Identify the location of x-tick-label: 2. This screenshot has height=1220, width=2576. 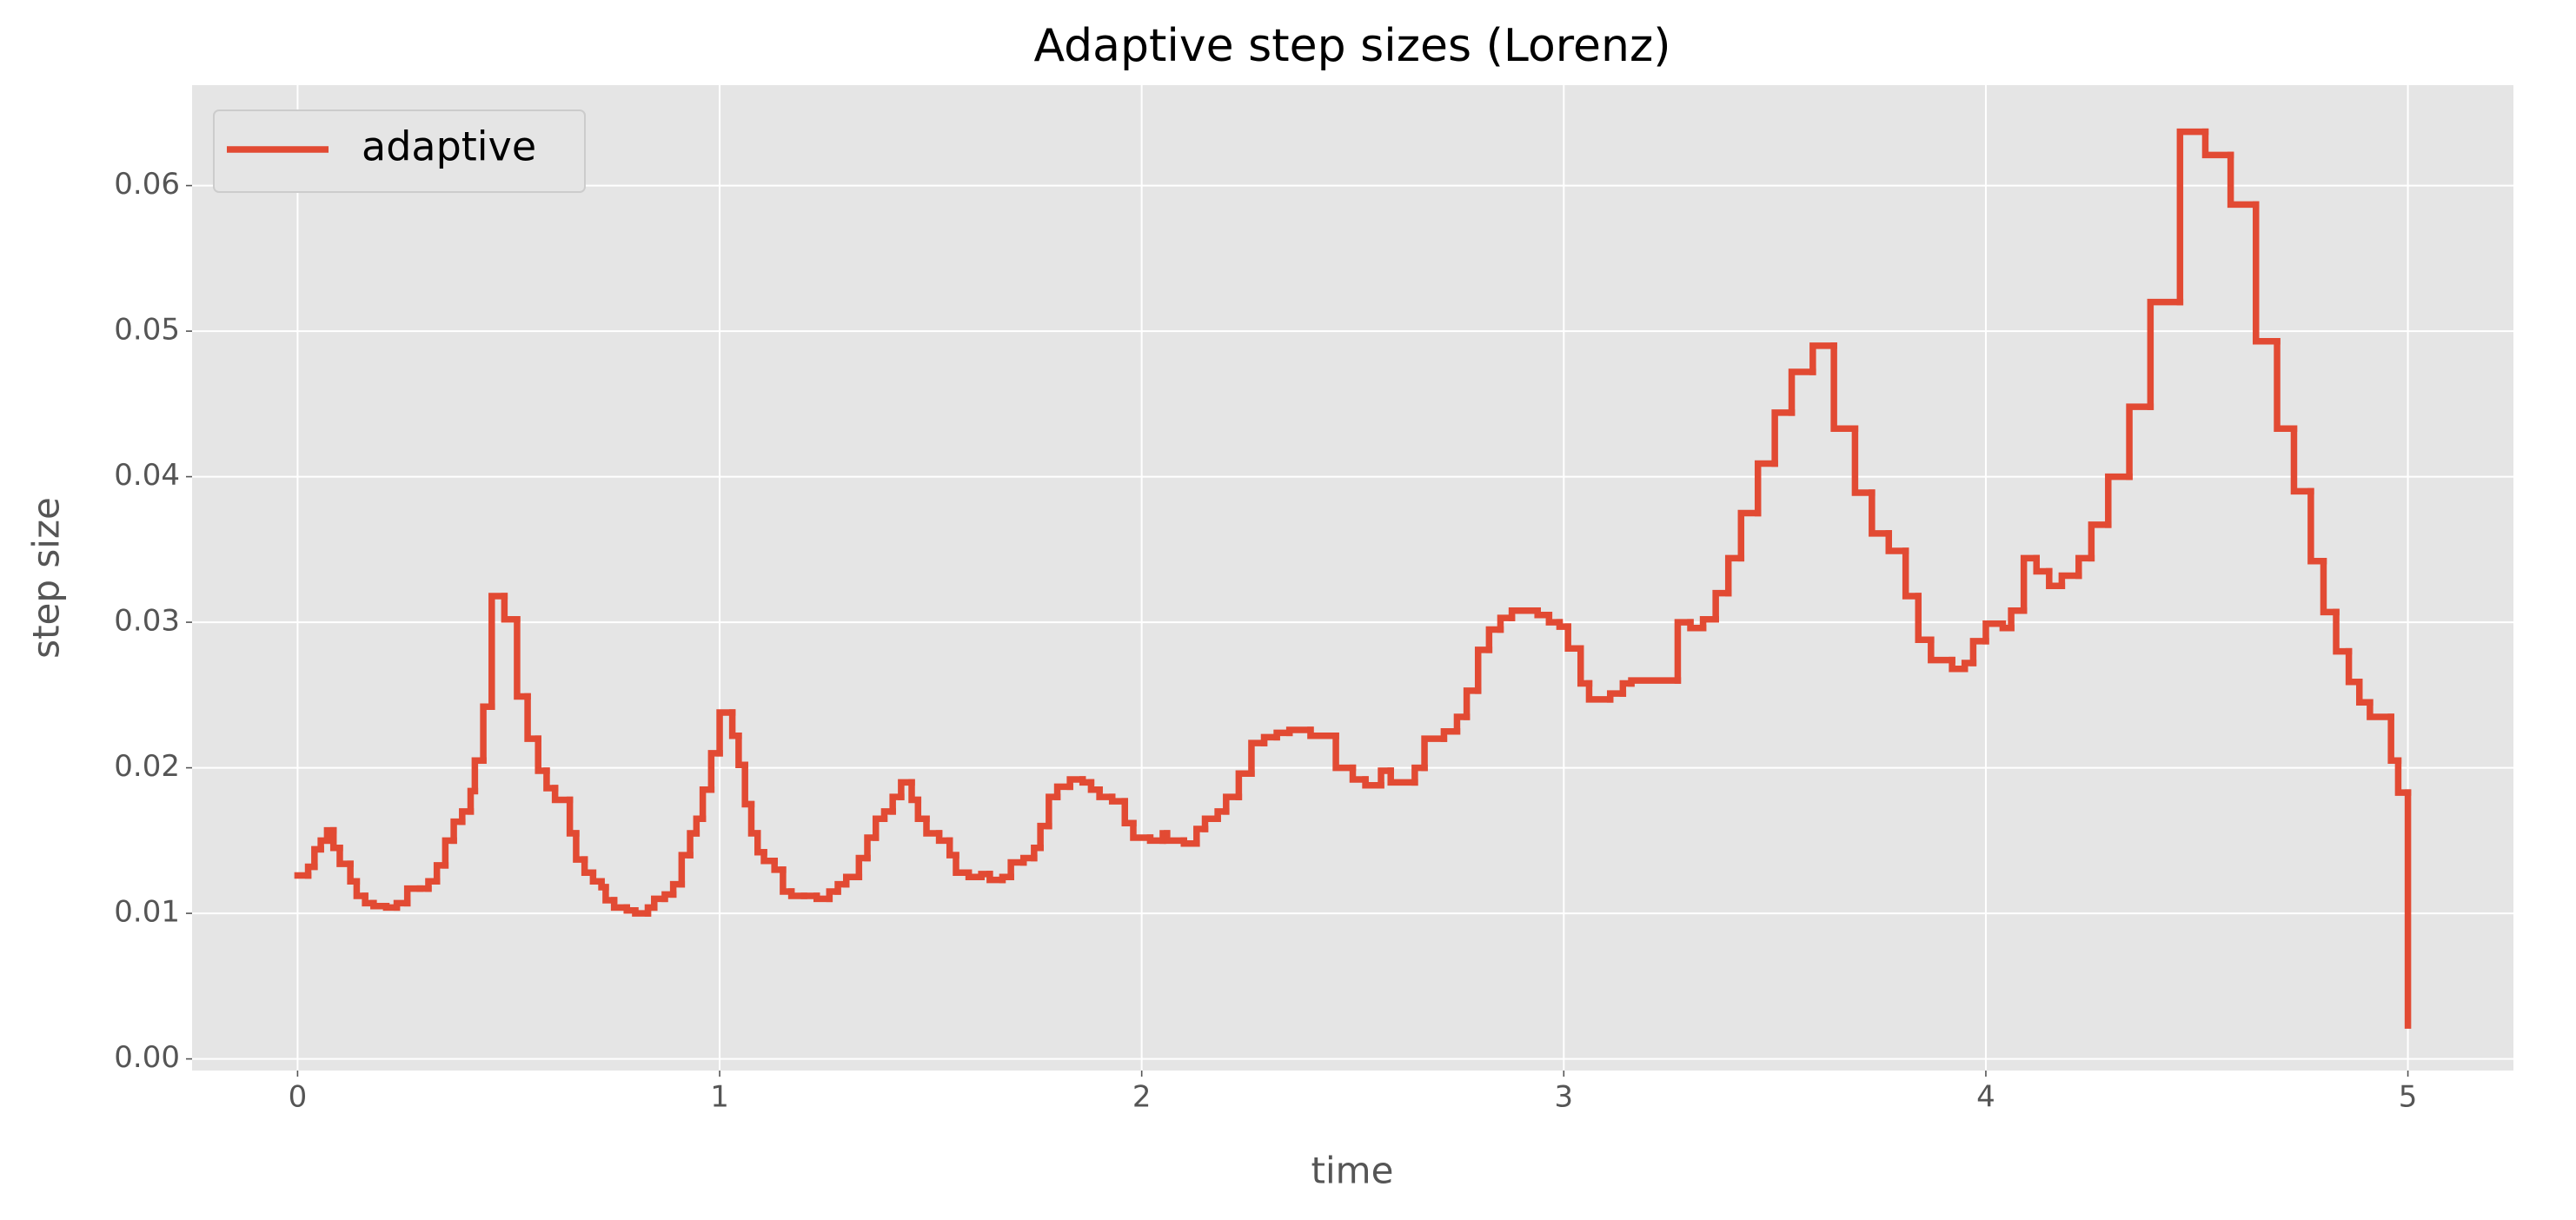
(1142, 1097).